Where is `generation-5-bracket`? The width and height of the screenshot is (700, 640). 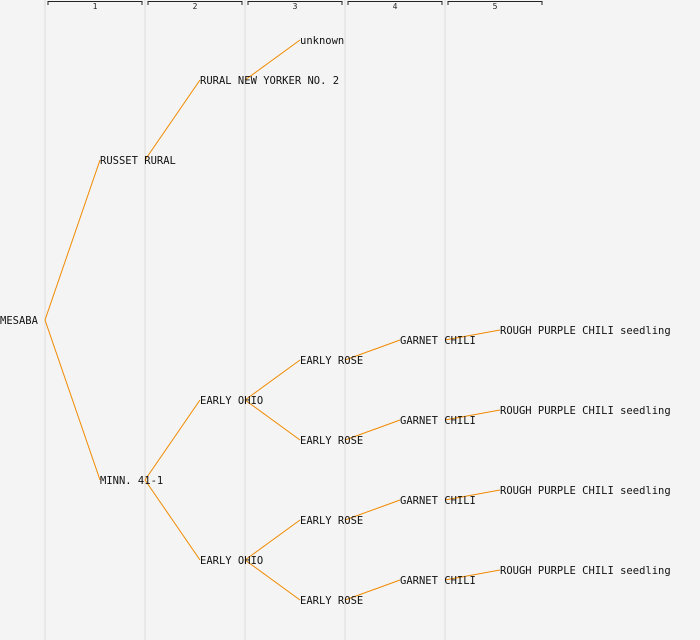
generation-5-bracket is located at coordinates (495, 3).